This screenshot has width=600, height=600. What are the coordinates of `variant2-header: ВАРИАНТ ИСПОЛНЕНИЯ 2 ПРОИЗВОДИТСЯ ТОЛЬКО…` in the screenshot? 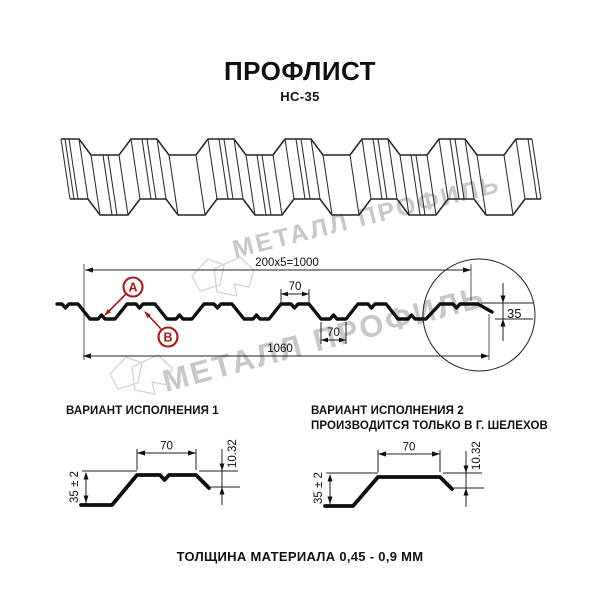 It's located at (429, 418).